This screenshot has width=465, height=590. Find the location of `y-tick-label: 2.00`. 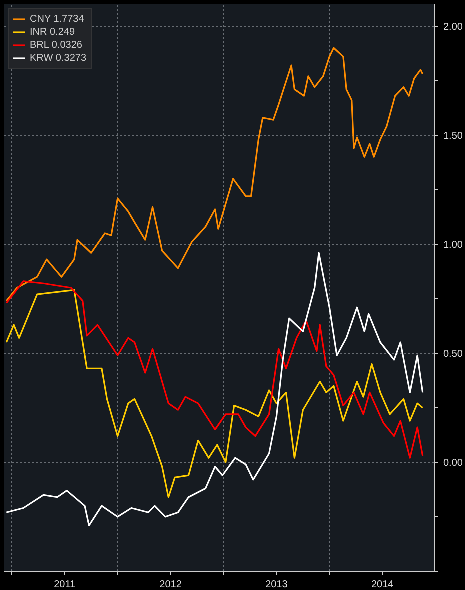

y-tick-label: 2.00 is located at coordinates (454, 27).